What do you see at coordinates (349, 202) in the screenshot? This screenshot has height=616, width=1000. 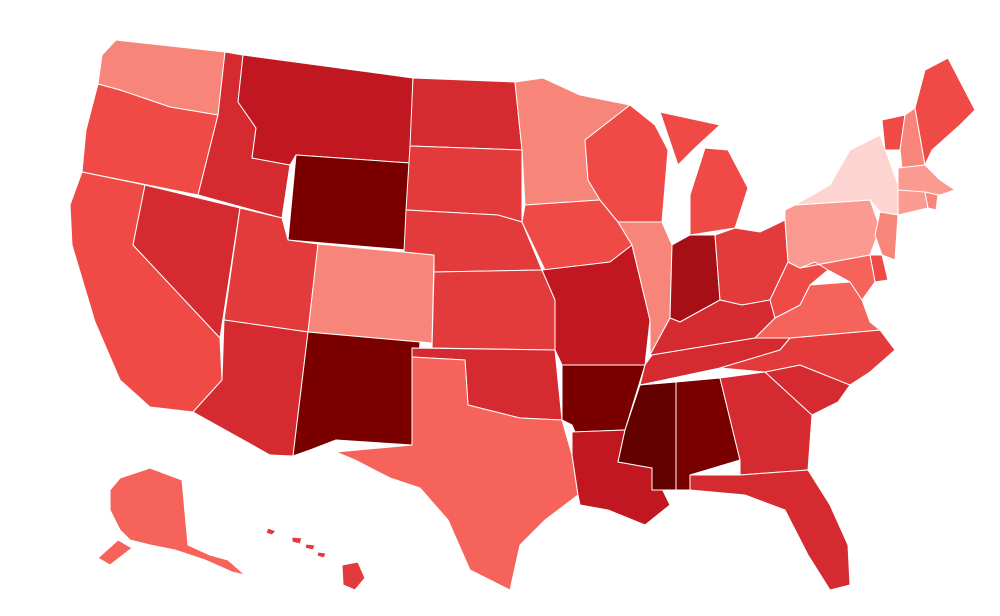 I see `state-wyoming` at bounding box center [349, 202].